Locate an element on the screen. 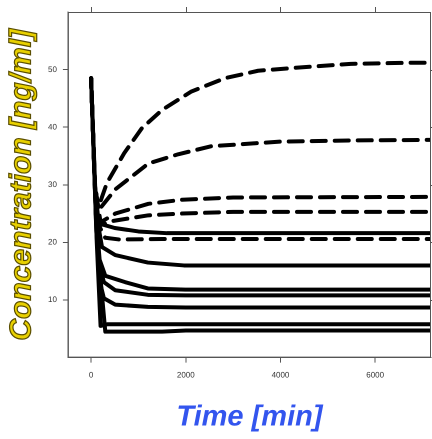 The width and height of the screenshot is (432, 439). x-tick-label: 6000 is located at coordinates (375, 375).